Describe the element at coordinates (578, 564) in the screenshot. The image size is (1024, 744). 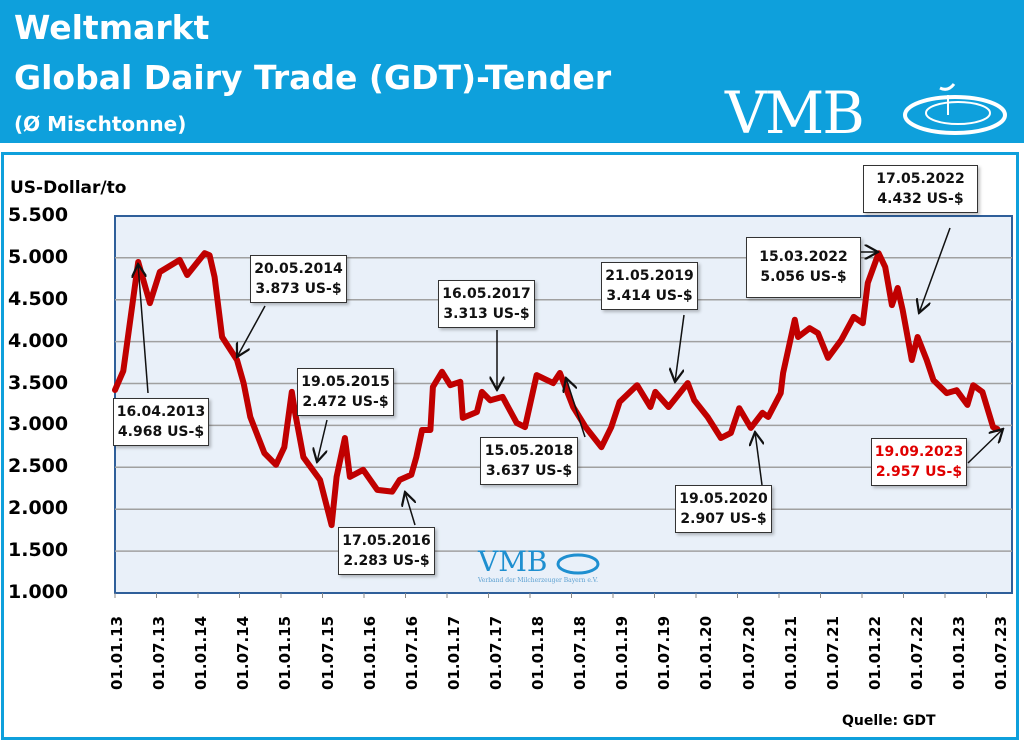
I see `watermark-swirl-icon` at that location.